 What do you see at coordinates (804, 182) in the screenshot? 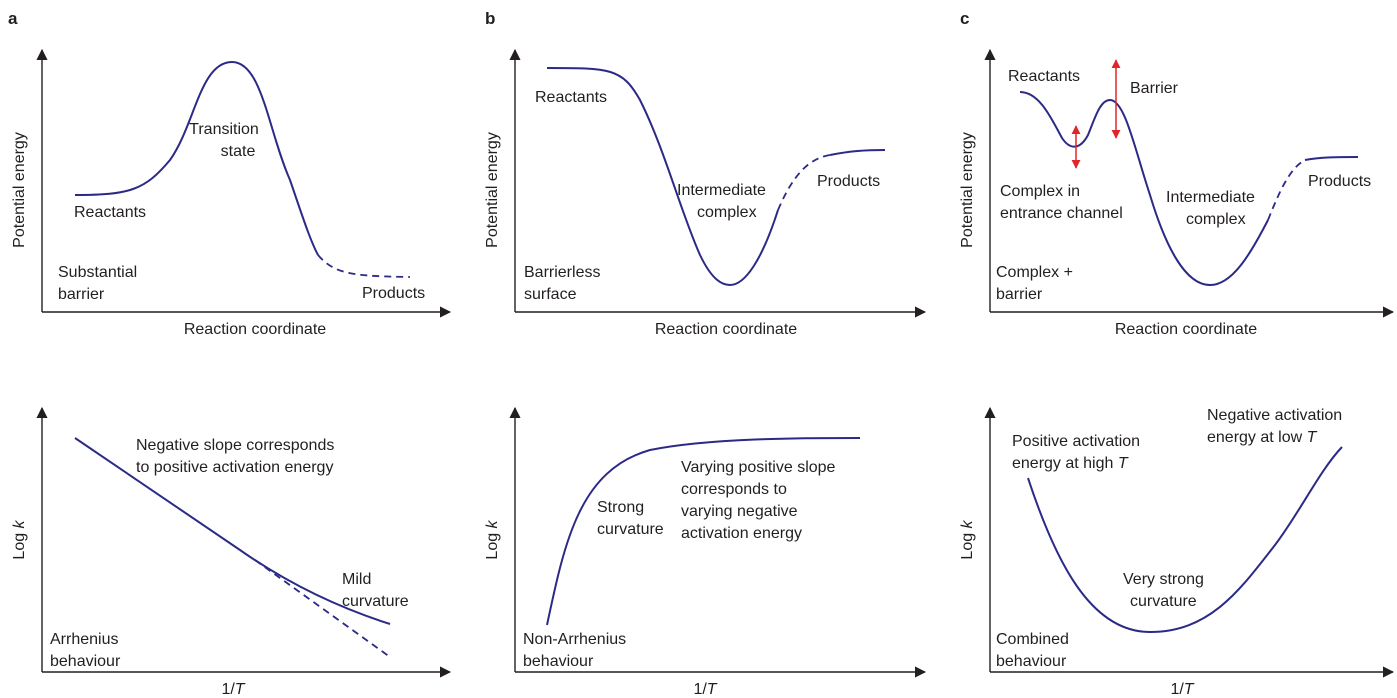
I see `panel-b-energy-curve-dashed` at bounding box center [804, 182].